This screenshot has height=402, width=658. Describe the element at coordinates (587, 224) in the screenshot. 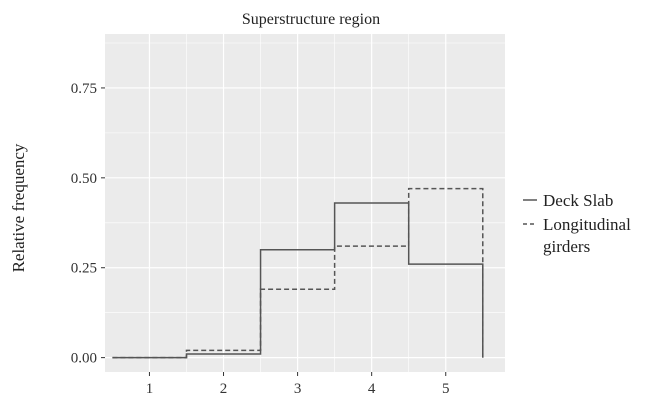

I see `legend-label-line: Longitudinal` at that location.